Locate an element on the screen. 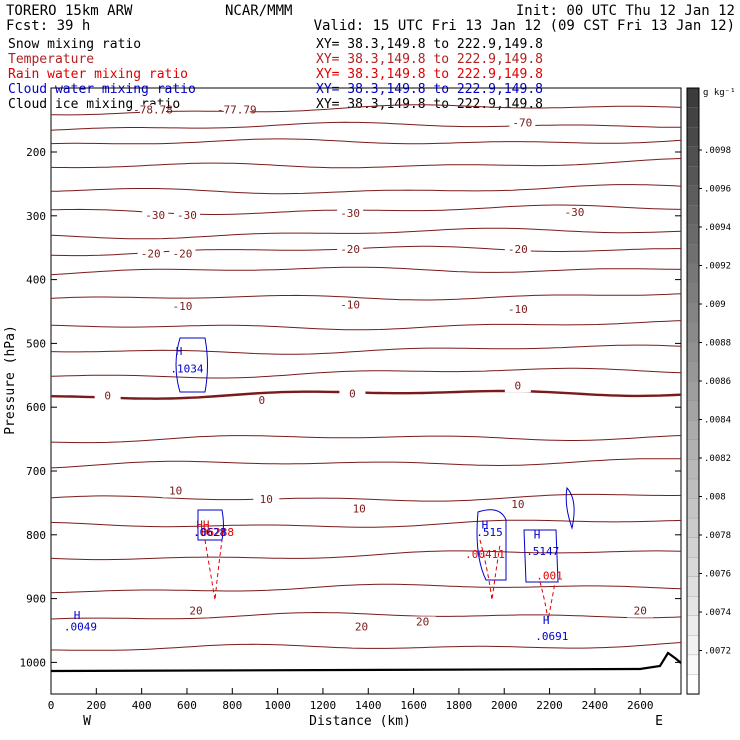  y-tick-label: 200 is located at coordinates (36, 152).